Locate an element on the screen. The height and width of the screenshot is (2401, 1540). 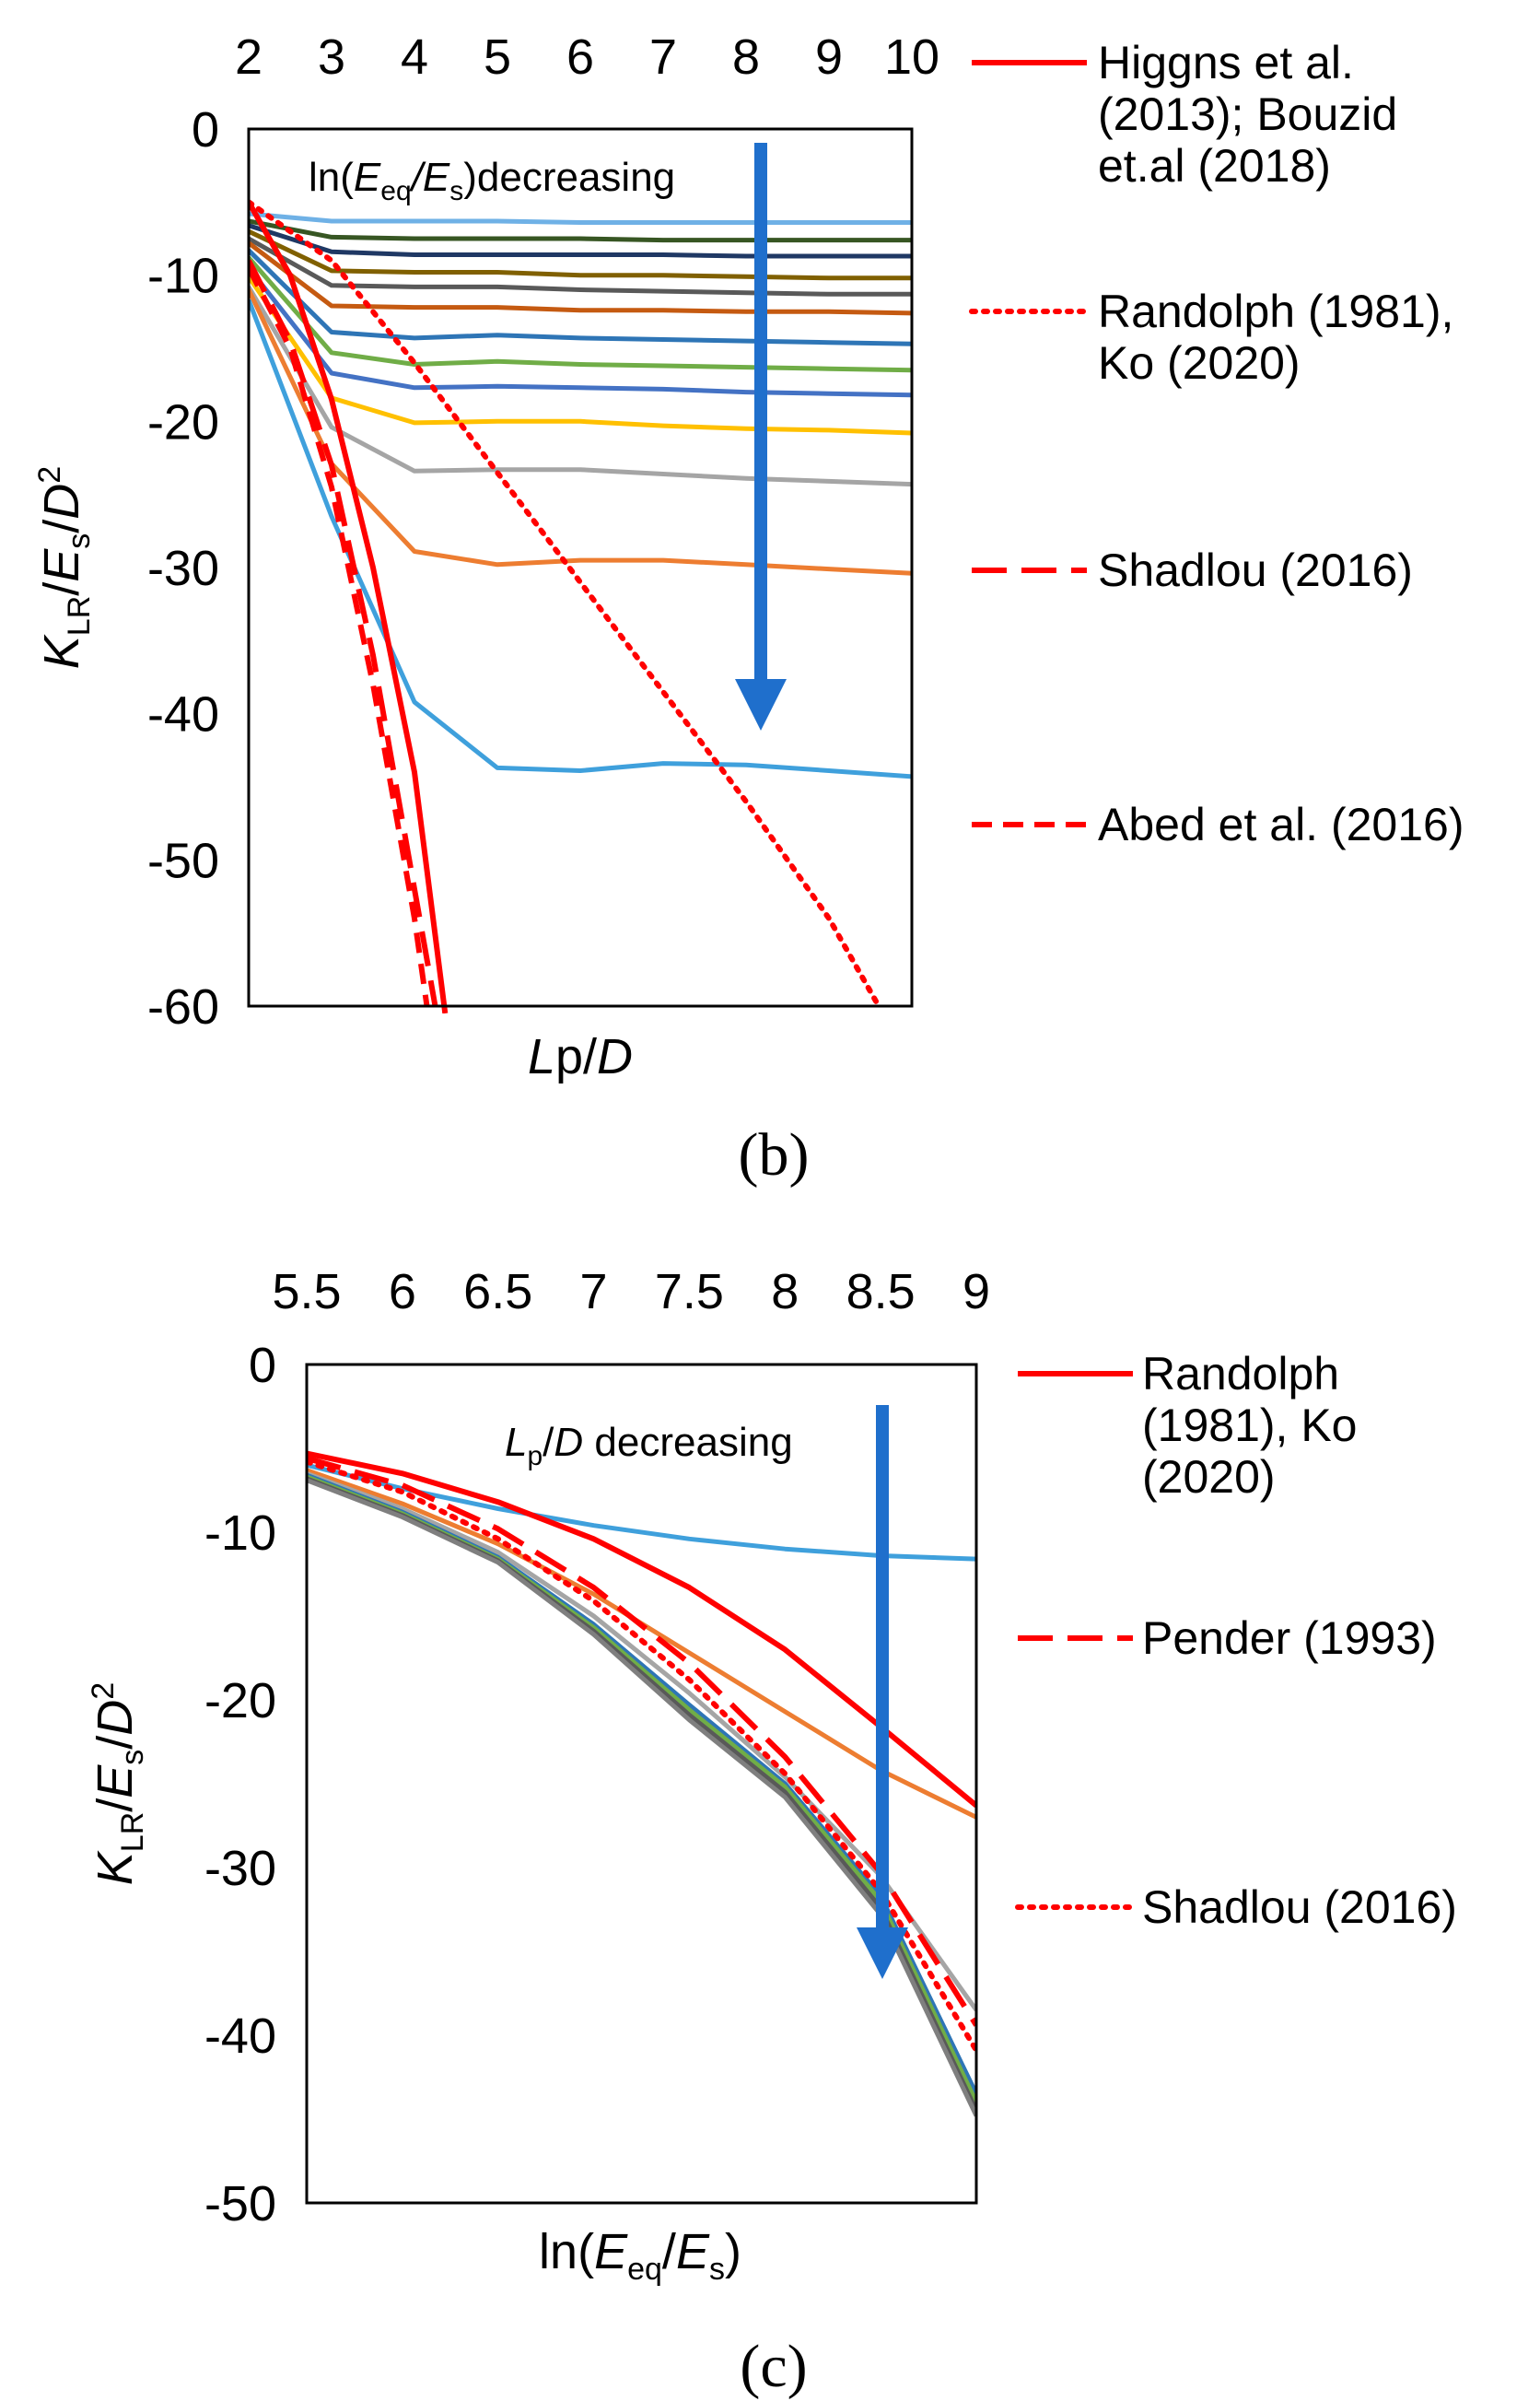
x-axis-label: ln(Eeq/Es) is located at coordinates (640, 2255).